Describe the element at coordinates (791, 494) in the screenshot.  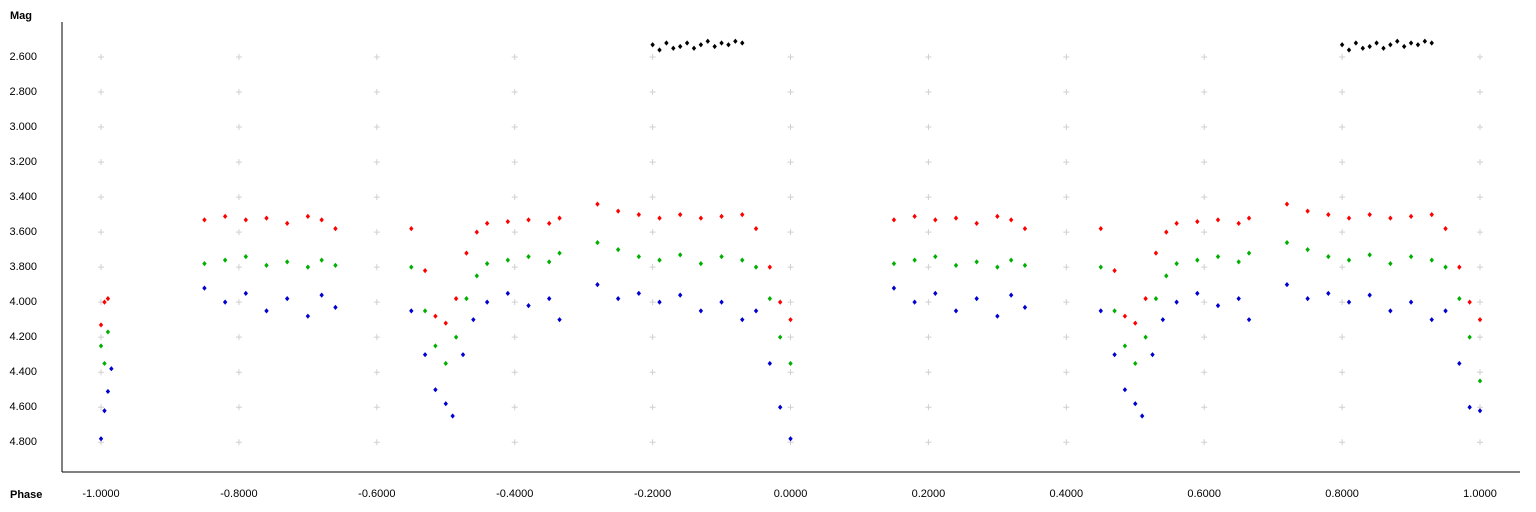
I see `x-tick-label: 0.0000` at that location.